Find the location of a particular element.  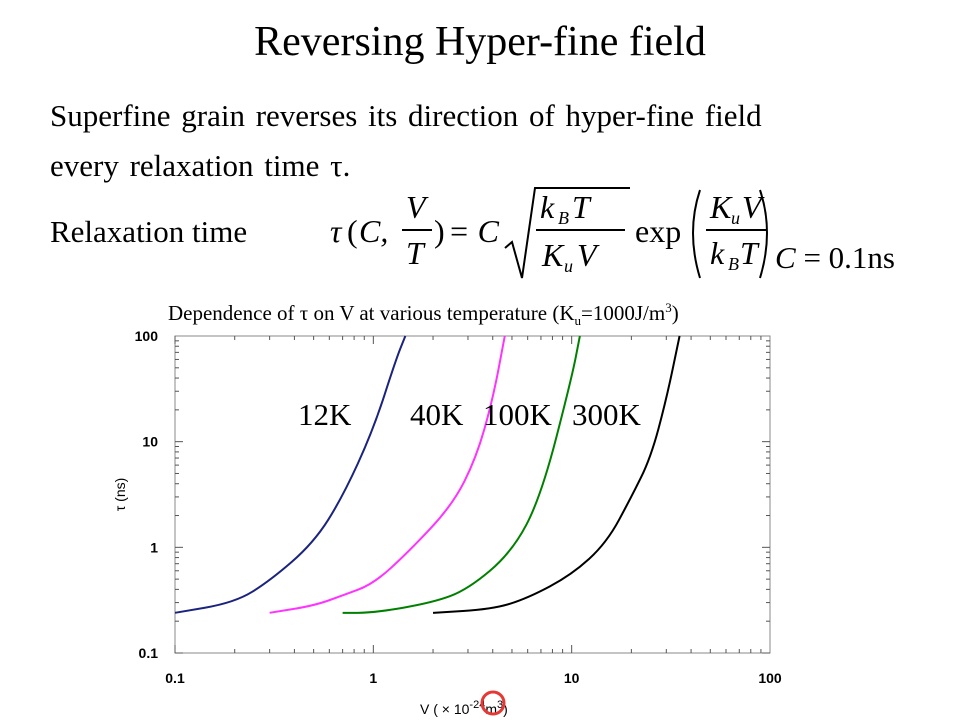

y-tick-label: 10 is located at coordinates (150, 442).